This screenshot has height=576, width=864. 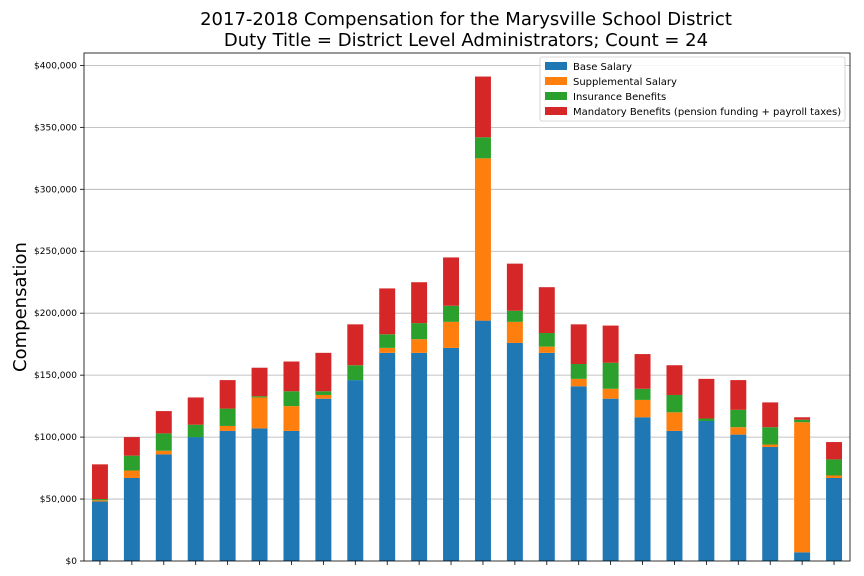 What do you see at coordinates (55, 128) in the screenshot?
I see `y-tick-label: $350,000` at bounding box center [55, 128].